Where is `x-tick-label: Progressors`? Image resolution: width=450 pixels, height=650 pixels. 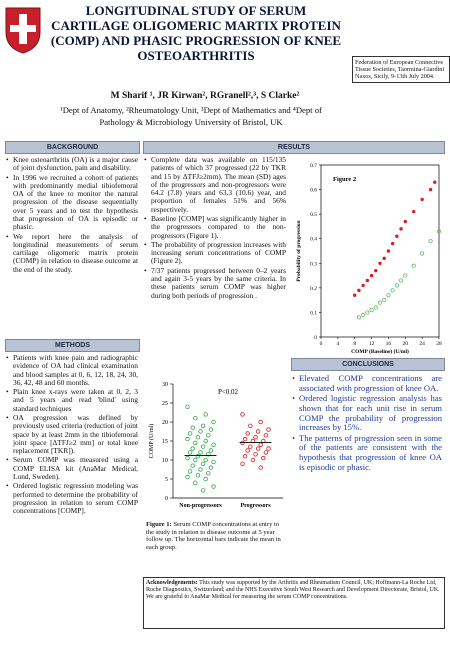
x-tick-label: Progressors is located at coordinates (255, 506).